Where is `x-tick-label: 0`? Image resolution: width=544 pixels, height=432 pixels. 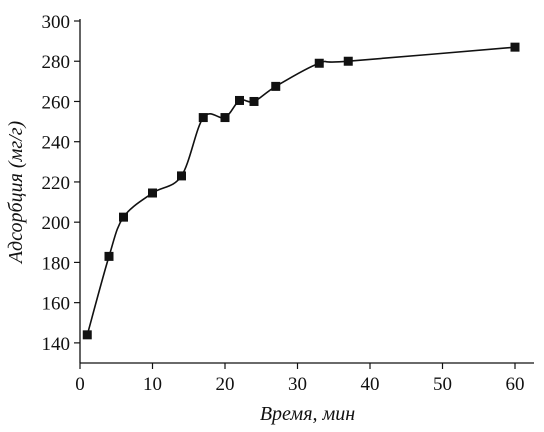
x-tick-label: 0 is located at coordinates (80, 384).